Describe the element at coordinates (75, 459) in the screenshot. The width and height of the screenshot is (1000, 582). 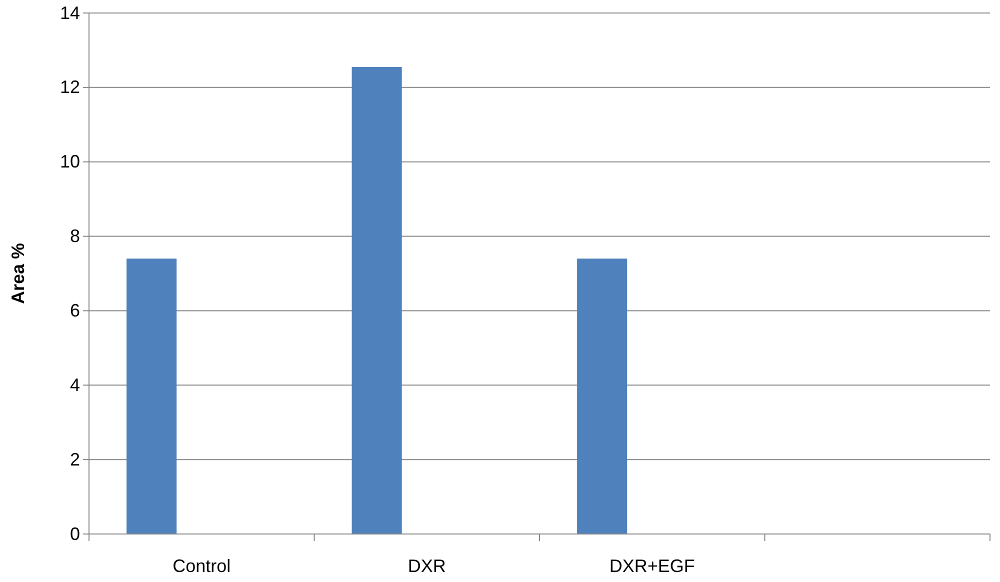
I see `y-tick-label: 2` at that location.